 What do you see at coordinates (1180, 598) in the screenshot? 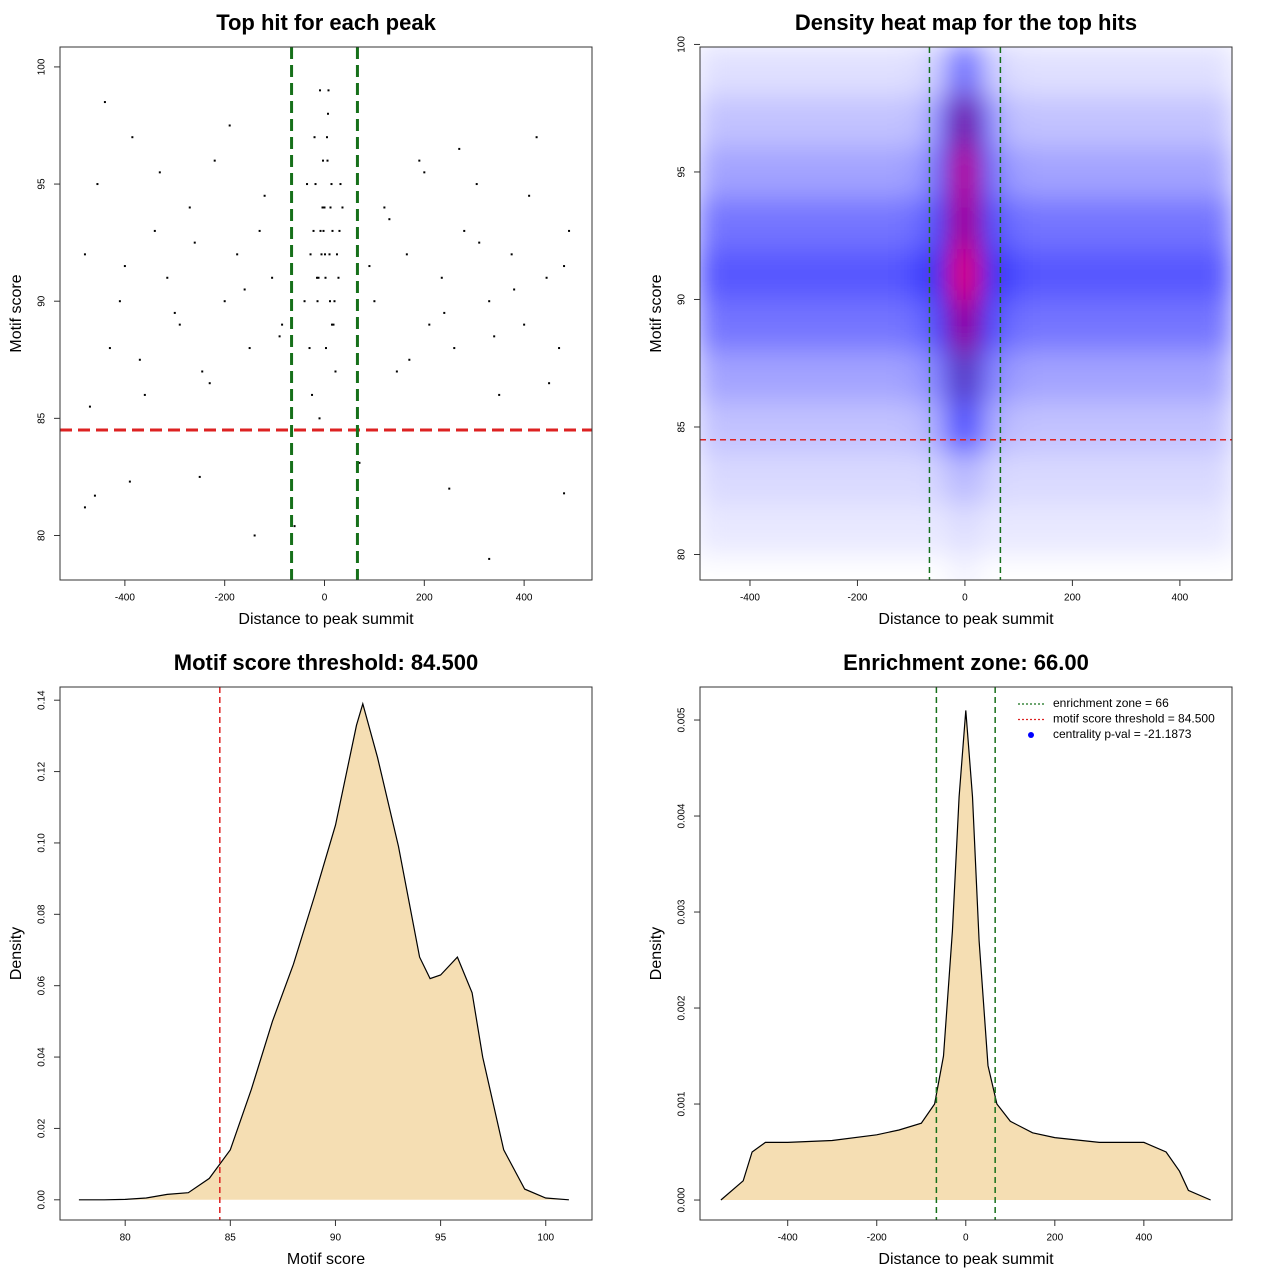
I see `x-tick-label: 400` at bounding box center [1180, 598].